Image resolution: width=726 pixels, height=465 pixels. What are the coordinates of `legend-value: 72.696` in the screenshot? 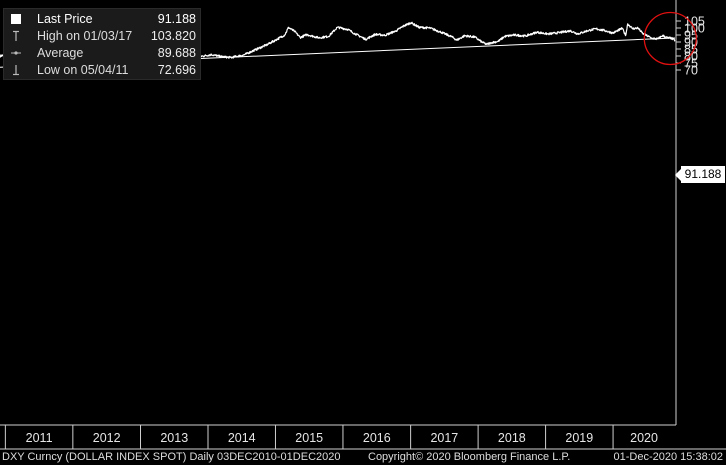 It's located at (176, 70).